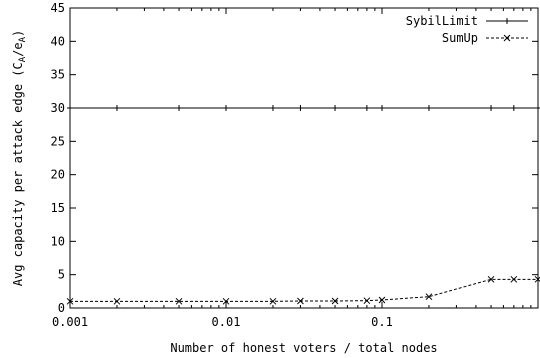 The height and width of the screenshot is (358, 540). I want to click on x-tick-label: 0.001, so click(70, 322).